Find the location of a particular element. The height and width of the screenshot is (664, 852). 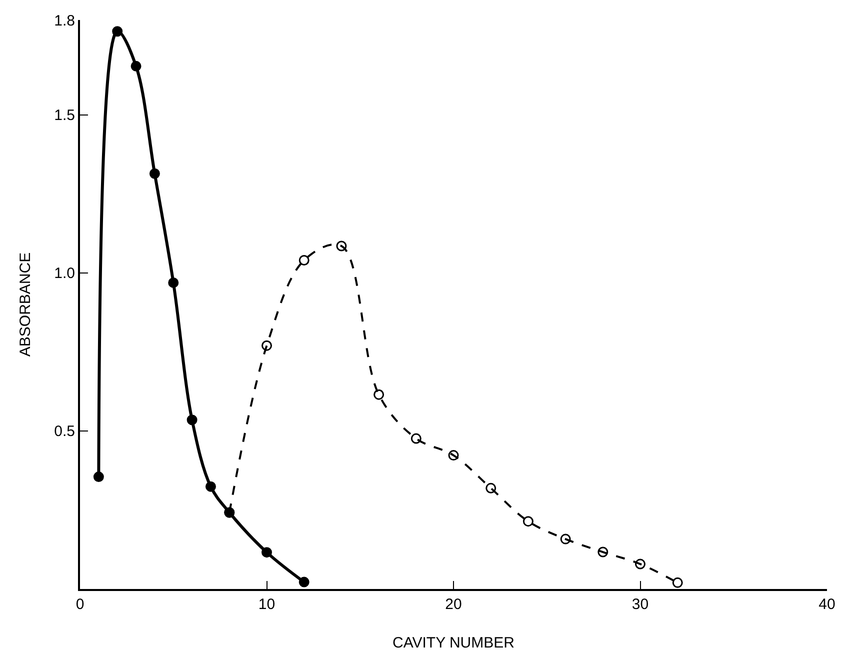

x-axis-title: CAVITY NUMBER is located at coordinates (453, 643).